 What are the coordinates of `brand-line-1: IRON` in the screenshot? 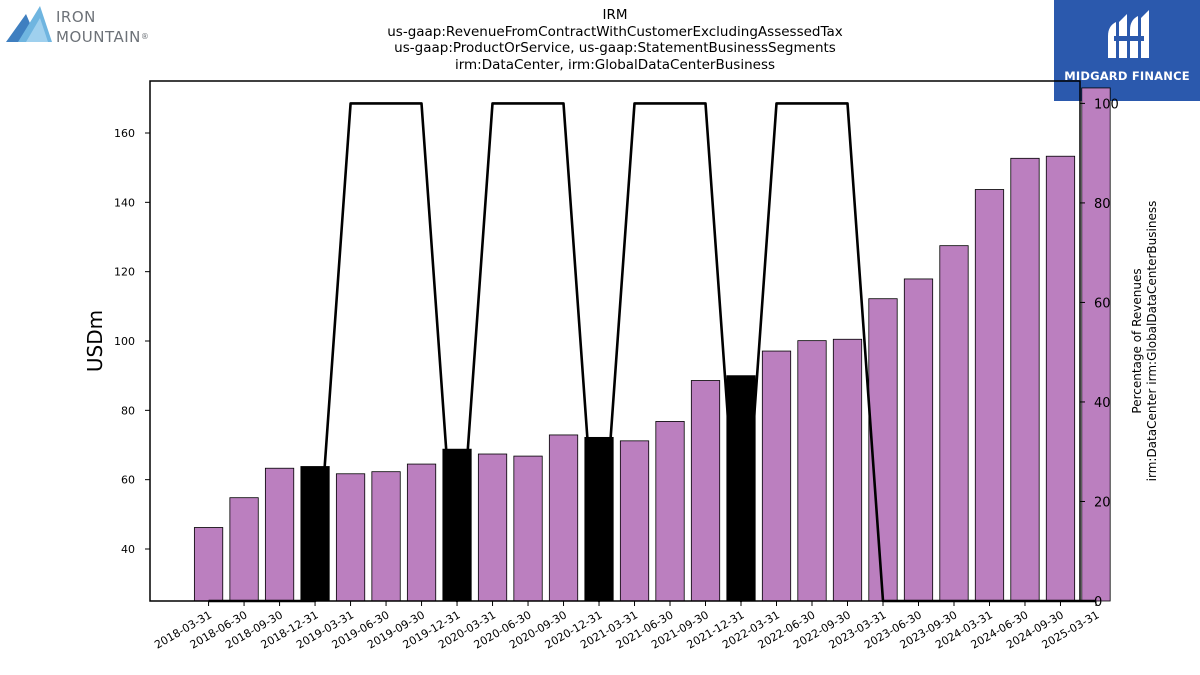 It's located at (76, 17).